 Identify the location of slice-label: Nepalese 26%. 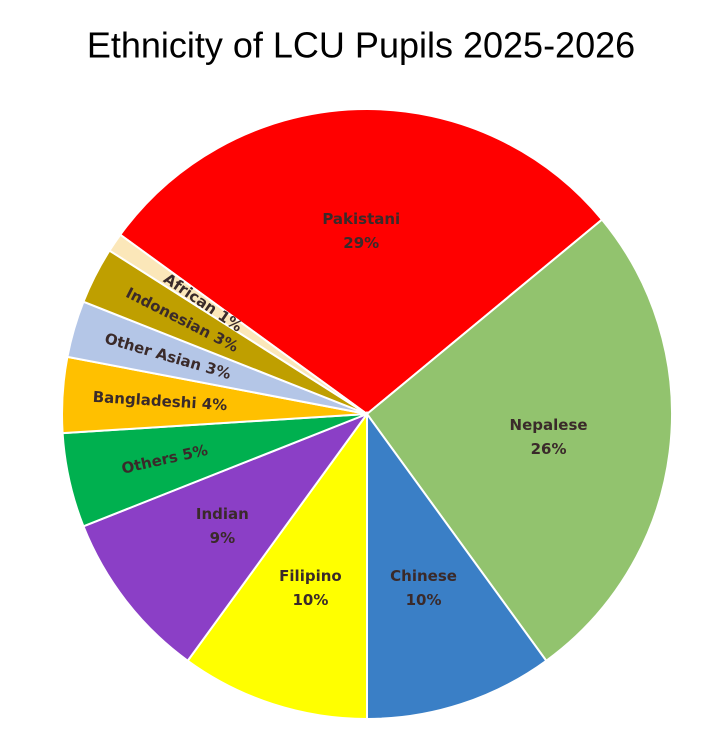
(549, 436).